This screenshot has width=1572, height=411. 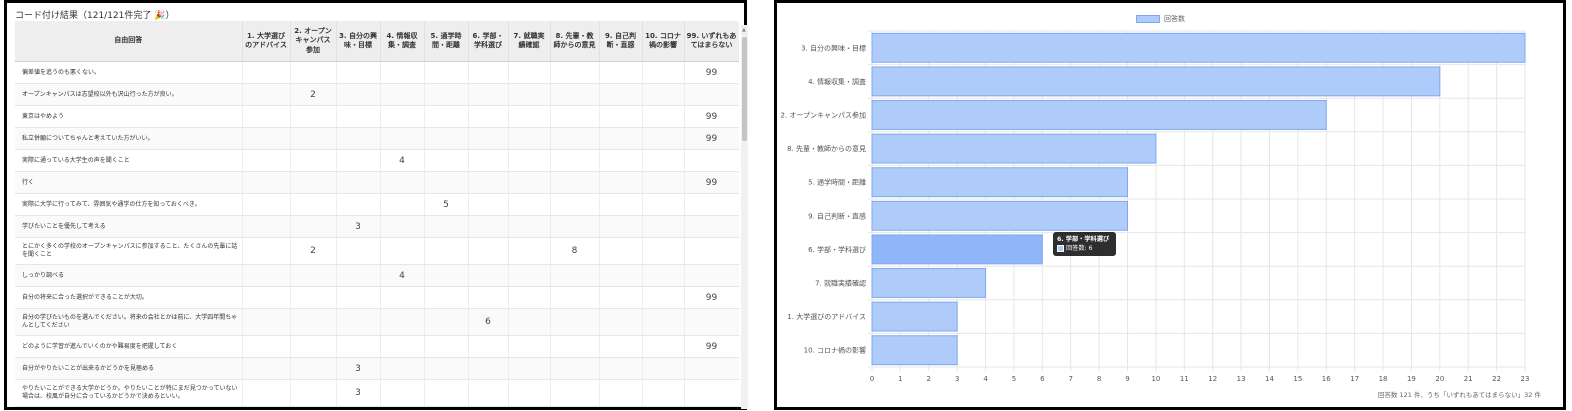 I want to click on table-row: 東京はやめよう 99, so click(x=377, y=116).